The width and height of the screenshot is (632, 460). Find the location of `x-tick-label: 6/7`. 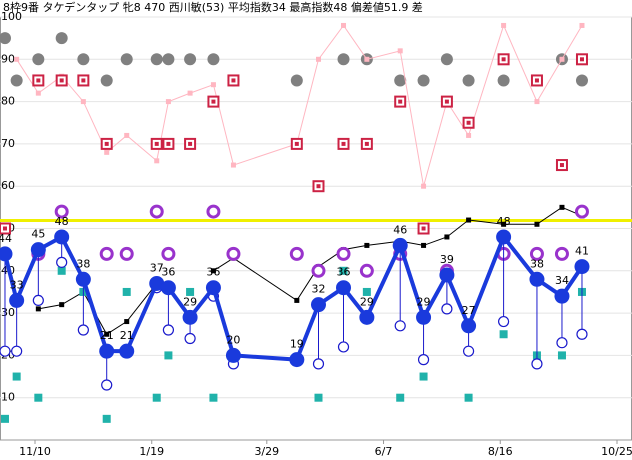

x-tick-label: 6/7 is located at coordinates (384, 451).